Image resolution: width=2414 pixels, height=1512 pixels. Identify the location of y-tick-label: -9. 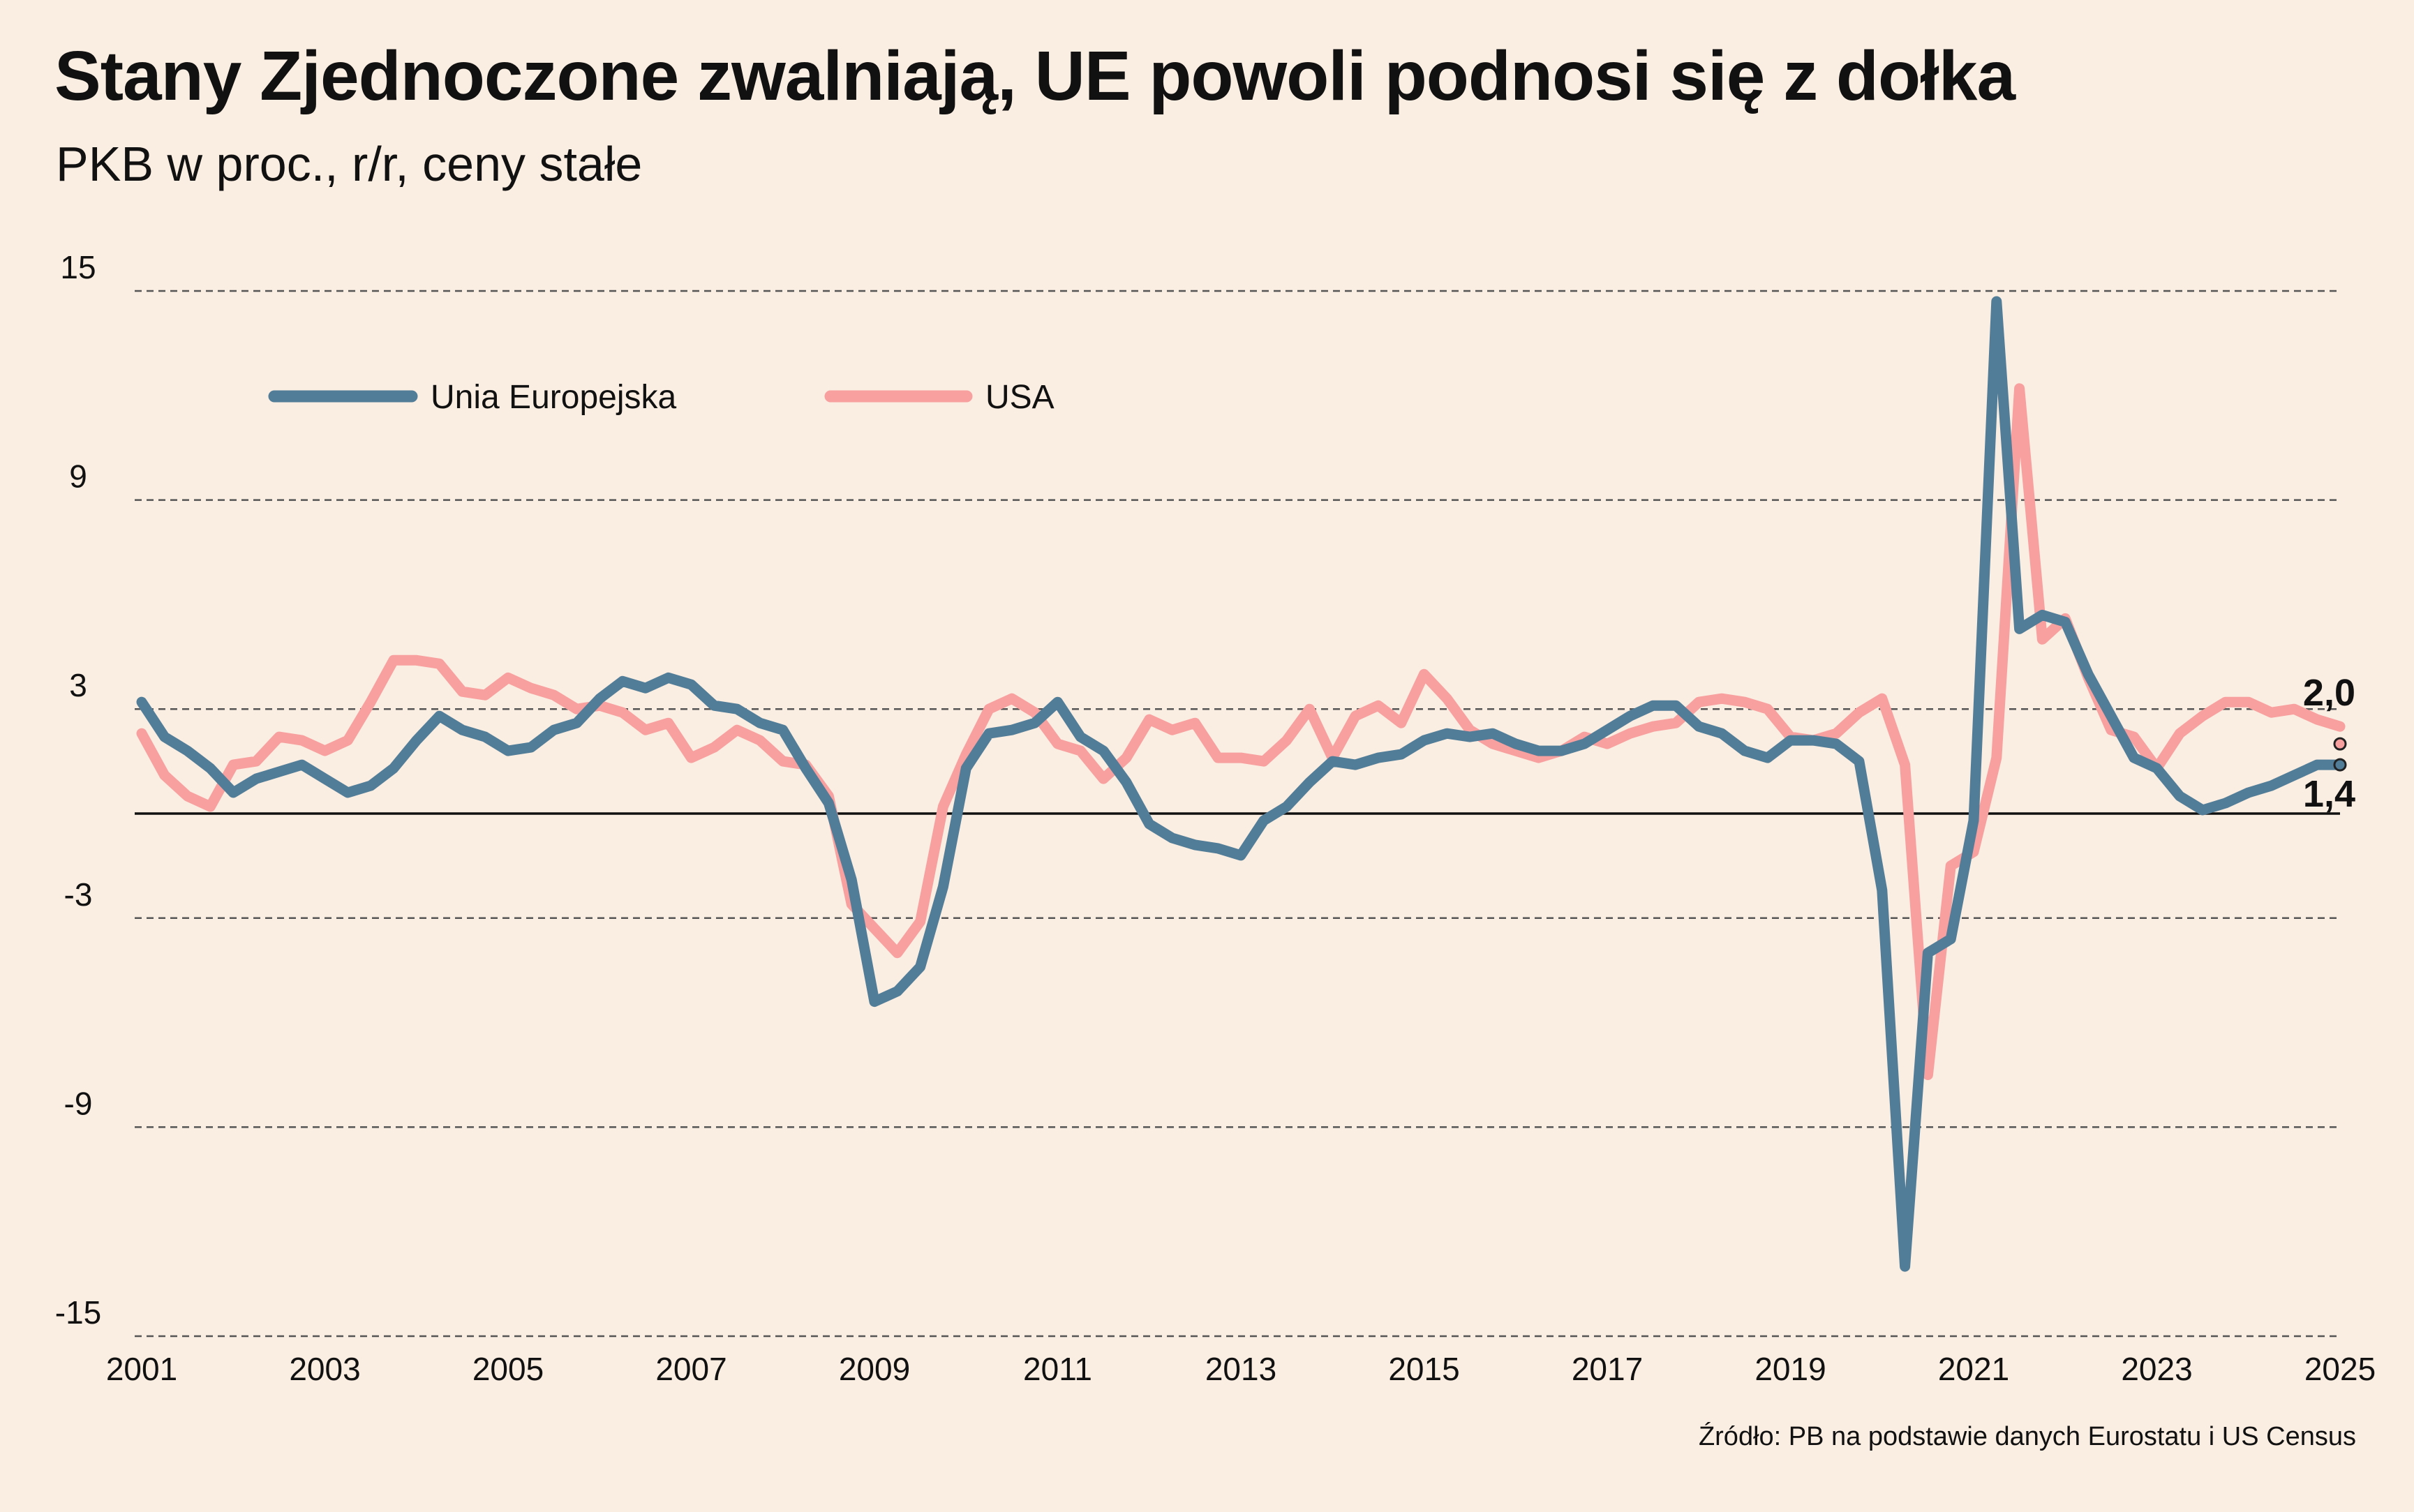
(79, 1103).